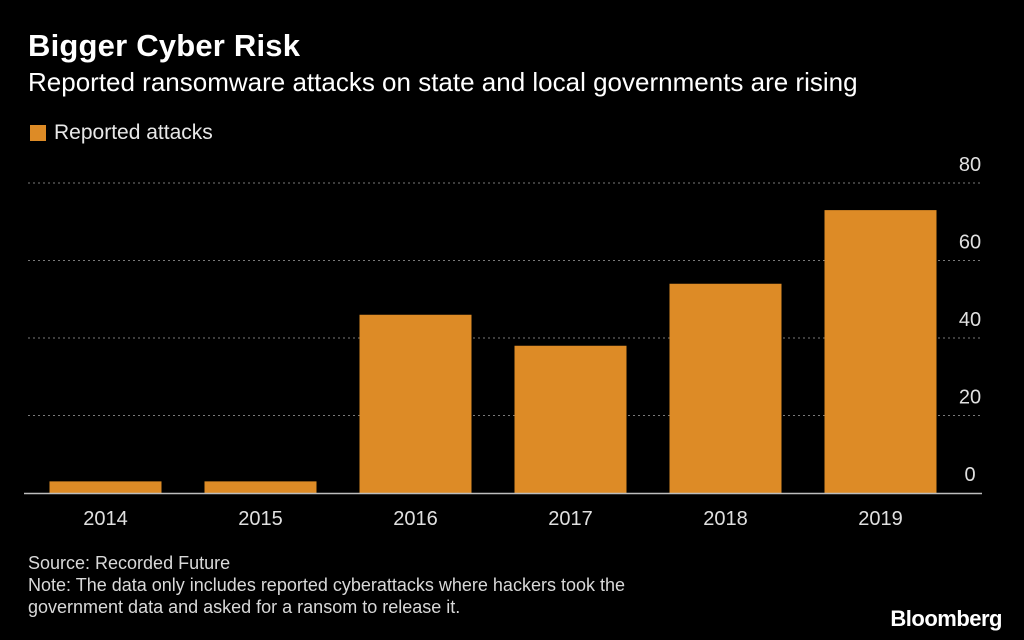 The height and width of the screenshot is (640, 1024). I want to click on chart-title: Bigger Cyber Risk, so click(164, 45).